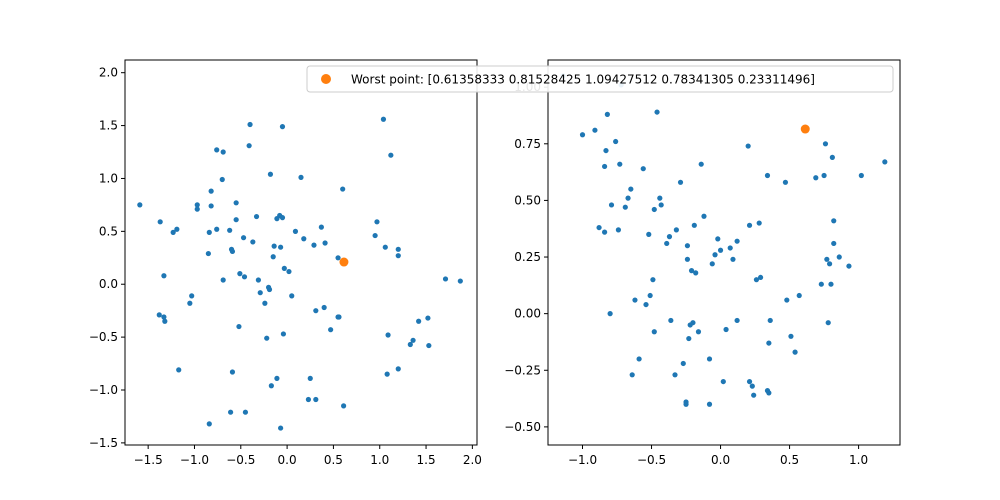 The image size is (1000, 500). What do you see at coordinates (108, 126) in the screenshot?
I see `left-y-tick-label: 1.5` at bounding box center [108, 126].